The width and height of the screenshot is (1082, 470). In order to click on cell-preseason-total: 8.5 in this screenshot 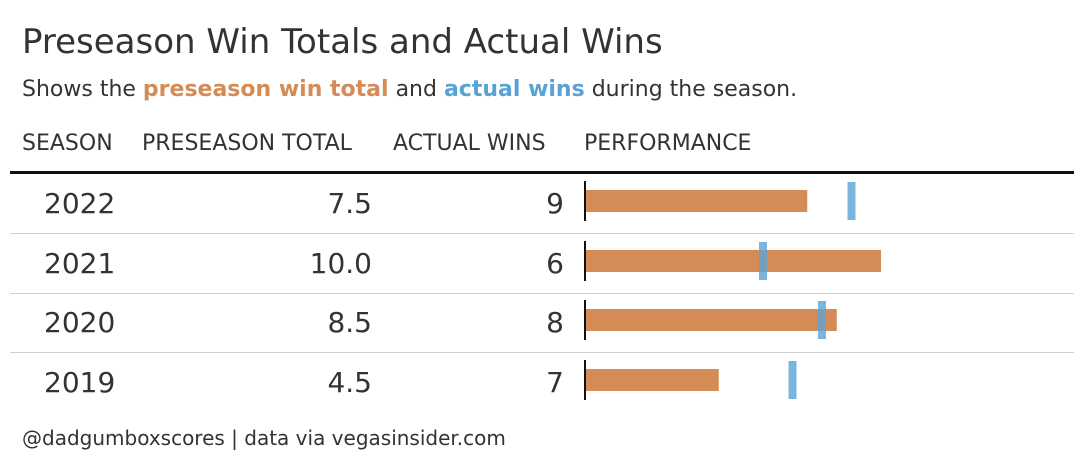, I will do `click(349, 322)`.